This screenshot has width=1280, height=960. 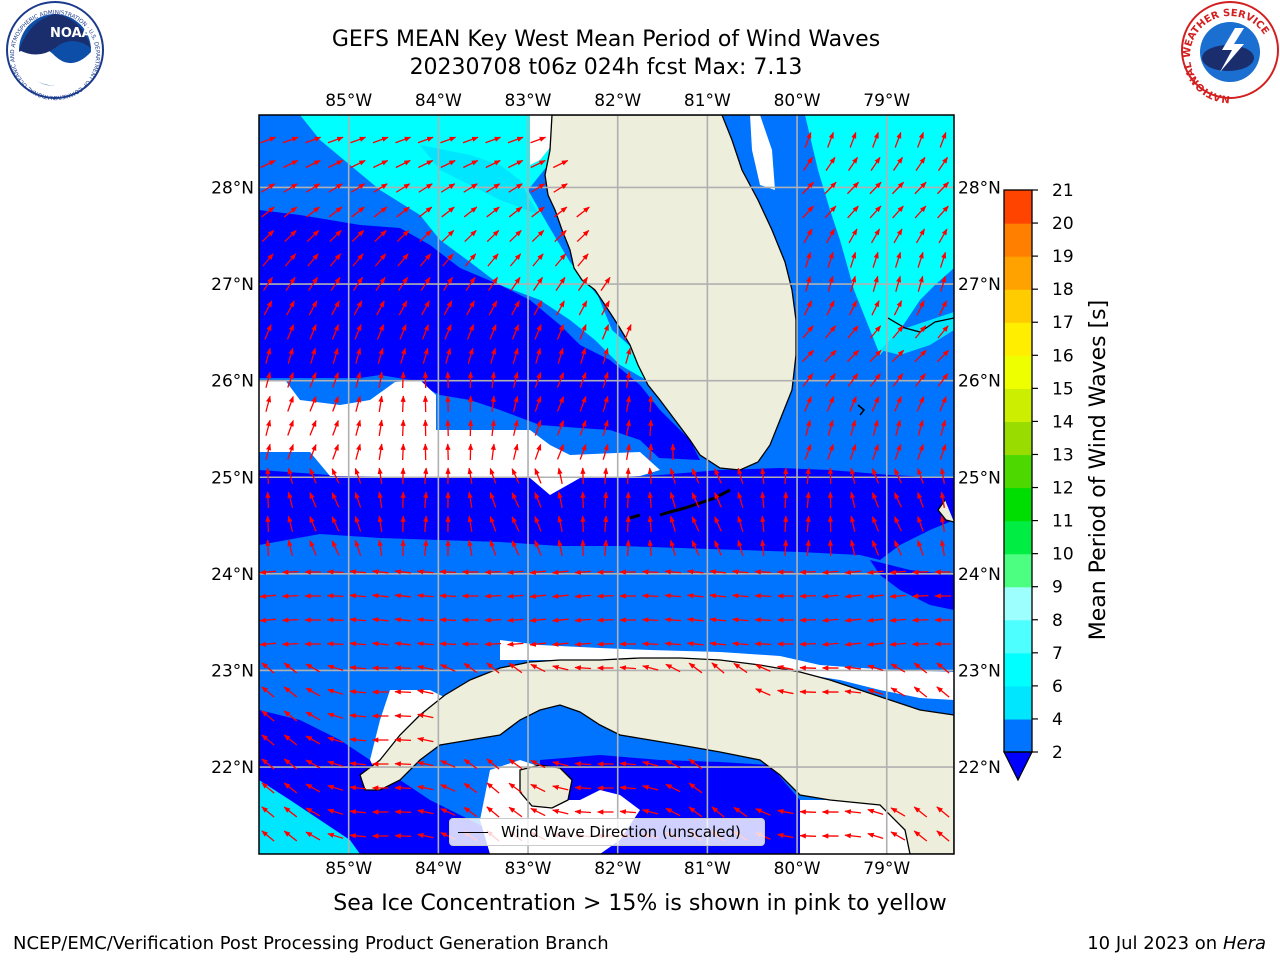 What do you see at coordinates (473, 832) in the screenshot?
I see `legend-line-sample` at bounding box center [473, 832].